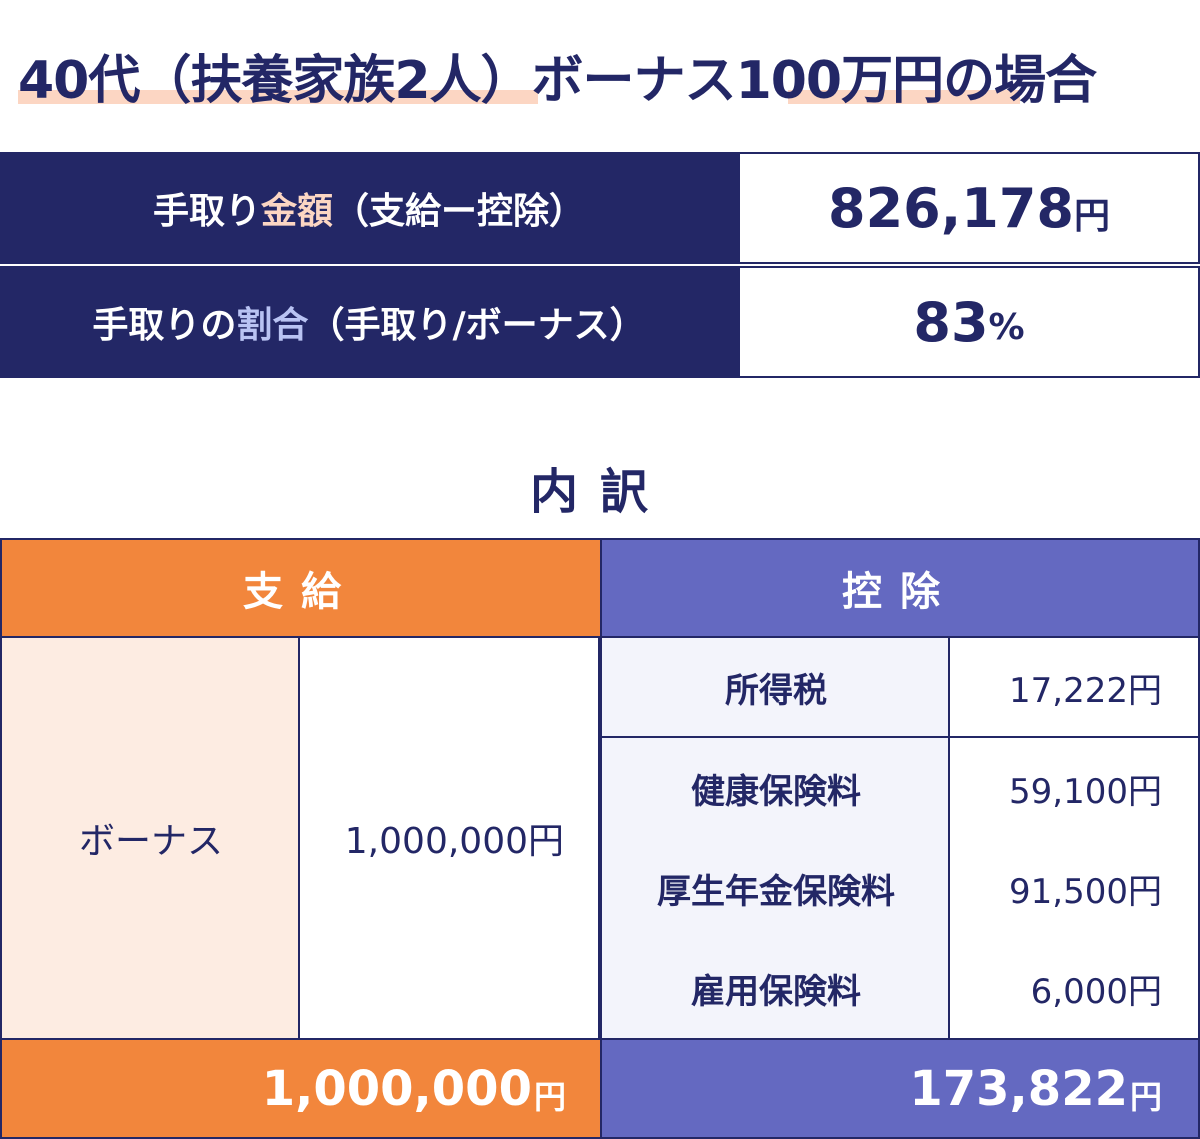  I want to click on deduction-label-employment-insurance: 雇用保険料, so click(775, 989).